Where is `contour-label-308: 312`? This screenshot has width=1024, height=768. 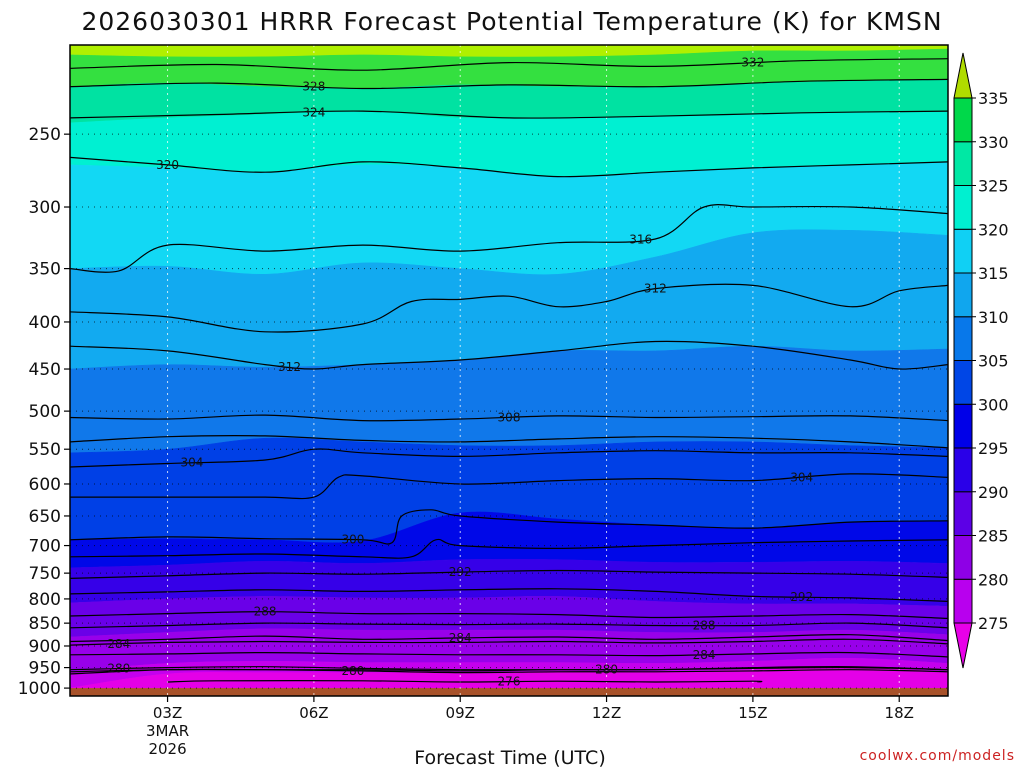 contour-label-308: 312 is located at coordinates (289, 367).